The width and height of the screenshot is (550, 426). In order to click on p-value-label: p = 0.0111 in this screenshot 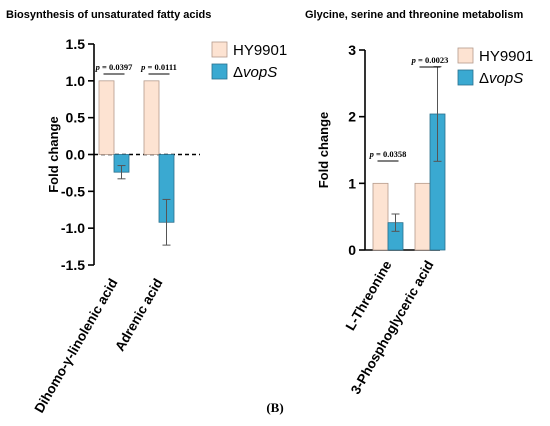, I will do `click(158, 67)`.